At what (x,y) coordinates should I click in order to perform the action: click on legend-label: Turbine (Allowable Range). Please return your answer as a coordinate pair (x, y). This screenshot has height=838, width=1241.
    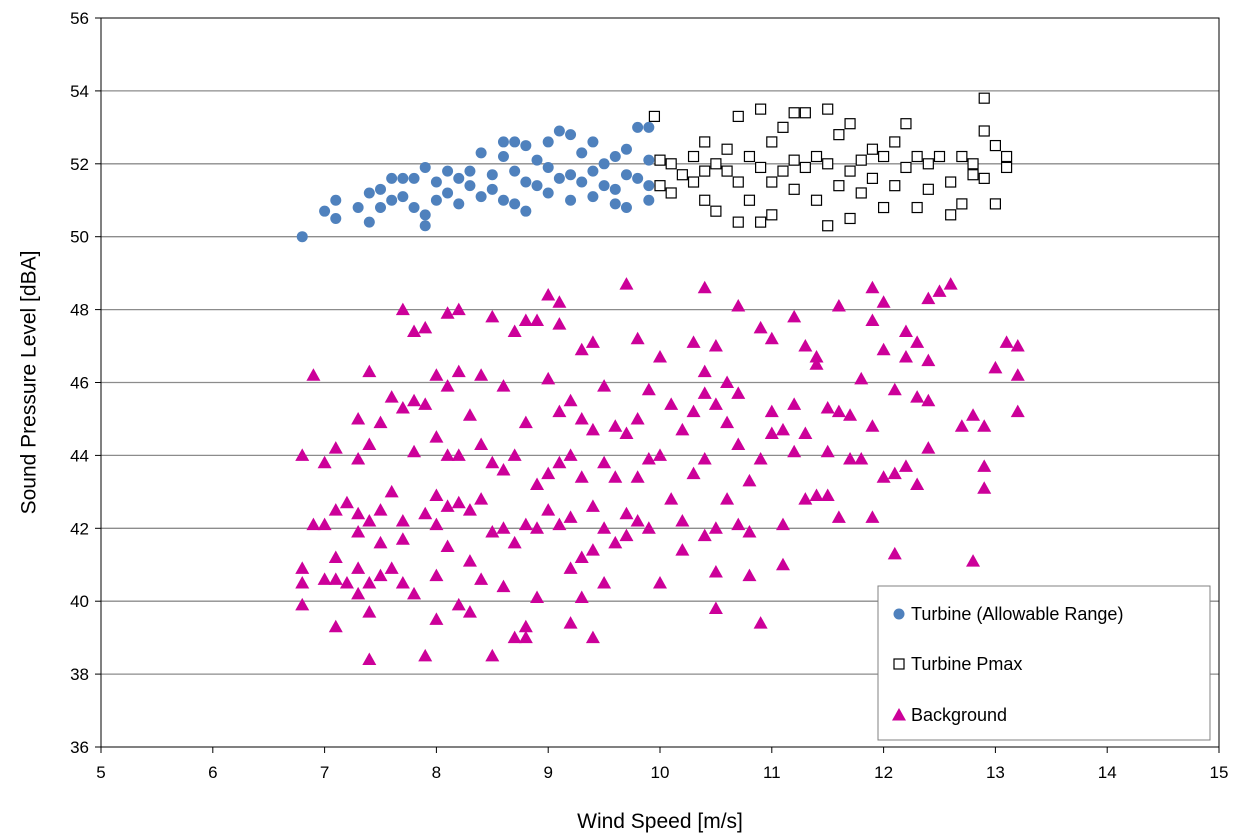
    Looking at the image, I should click on (1017, 614).